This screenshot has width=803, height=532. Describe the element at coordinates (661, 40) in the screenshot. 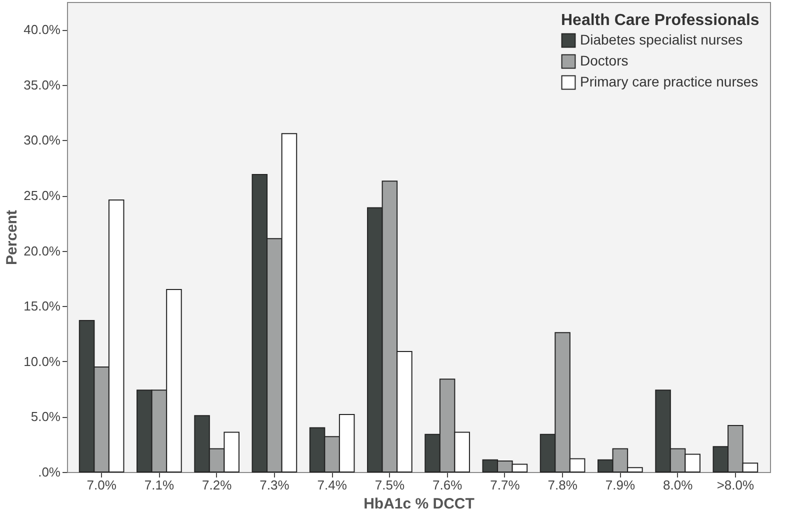

I see `legend-label: Diabetes specialist nurses` at that location.